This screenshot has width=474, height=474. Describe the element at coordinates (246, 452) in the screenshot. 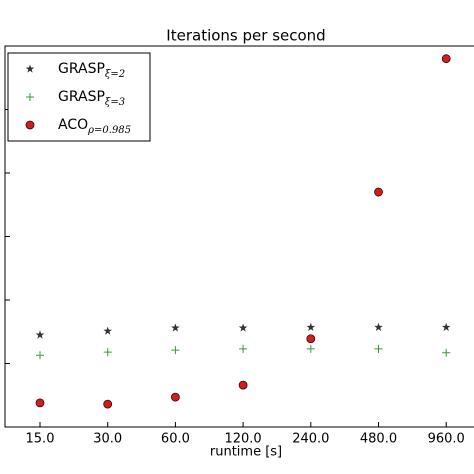

I see `x-axis-label: runtime [s]` at that location.